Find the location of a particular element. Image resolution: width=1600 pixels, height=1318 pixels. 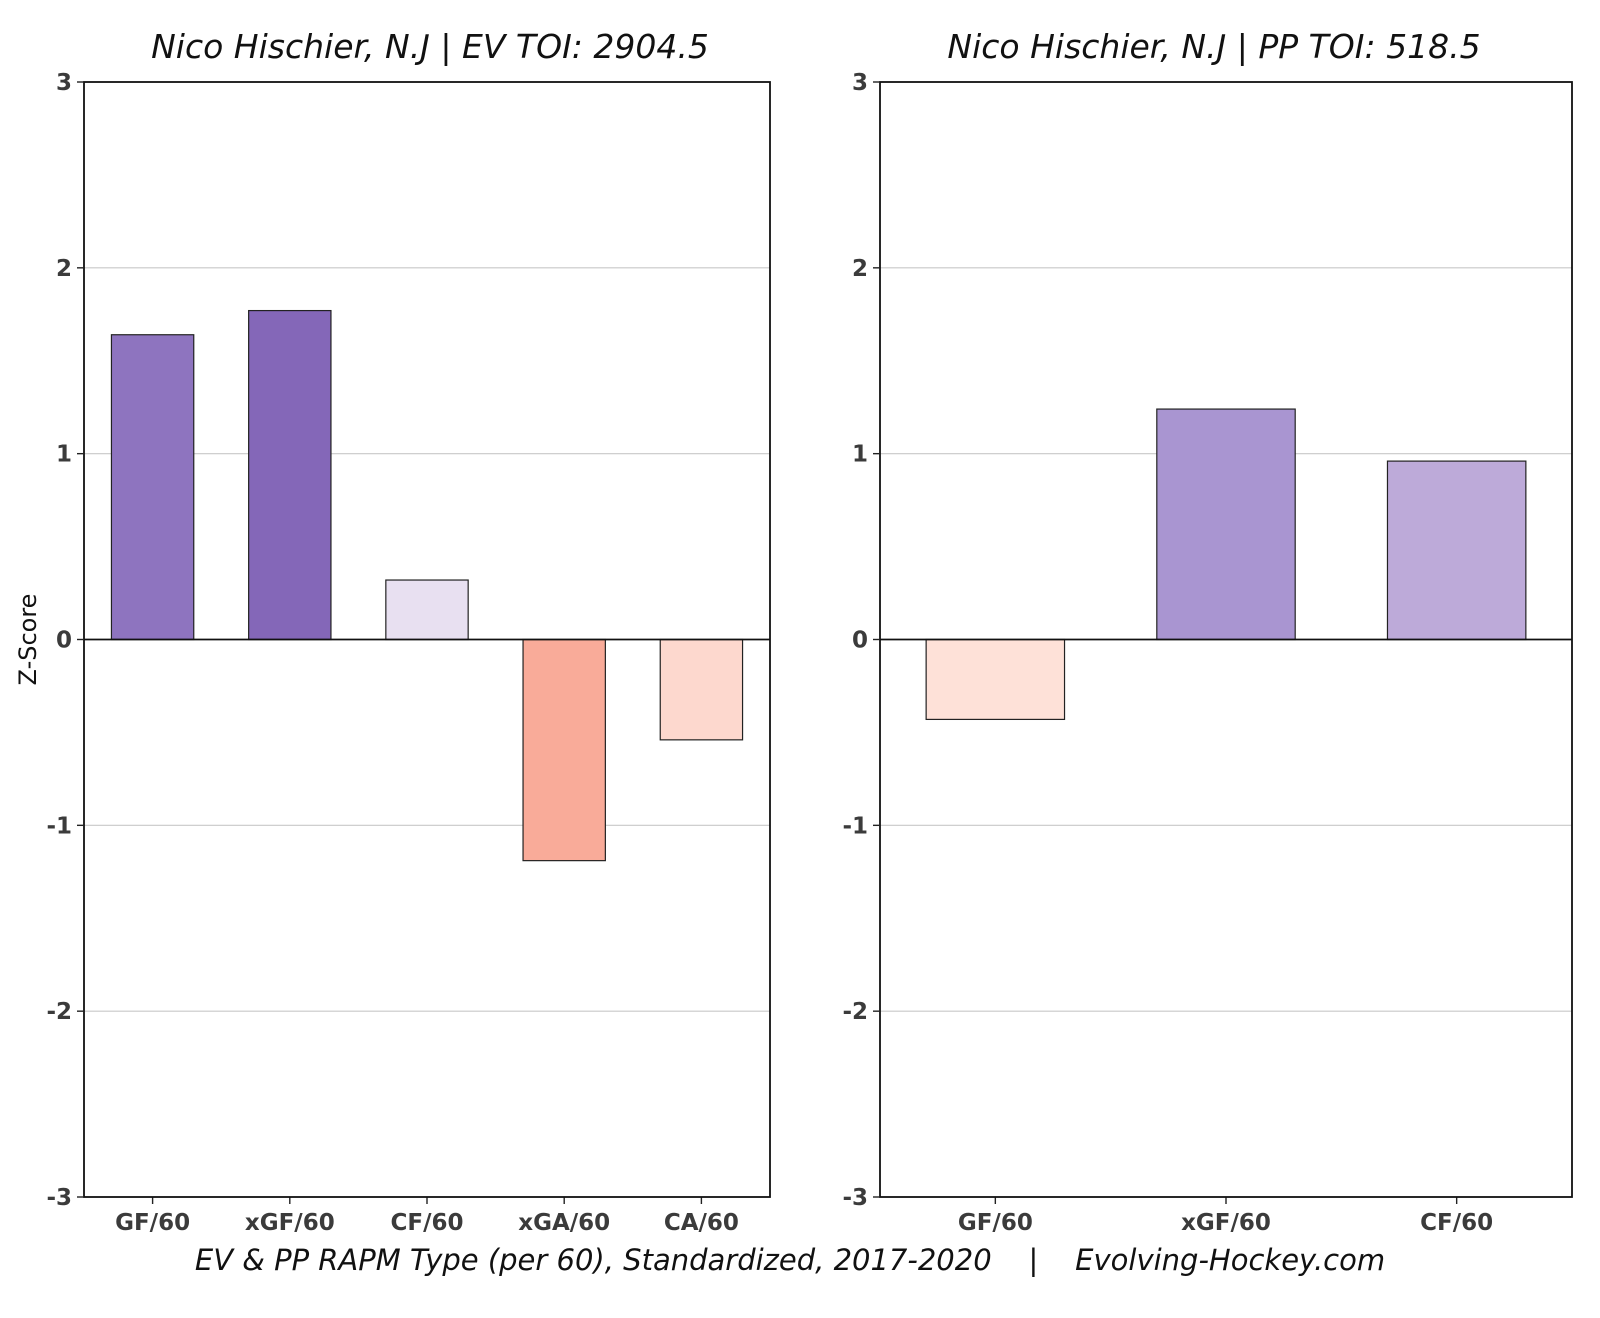

panel-title: Nico Hischier, N.J | EV TOI: 2904.5 is located at coordinates (430, 46).